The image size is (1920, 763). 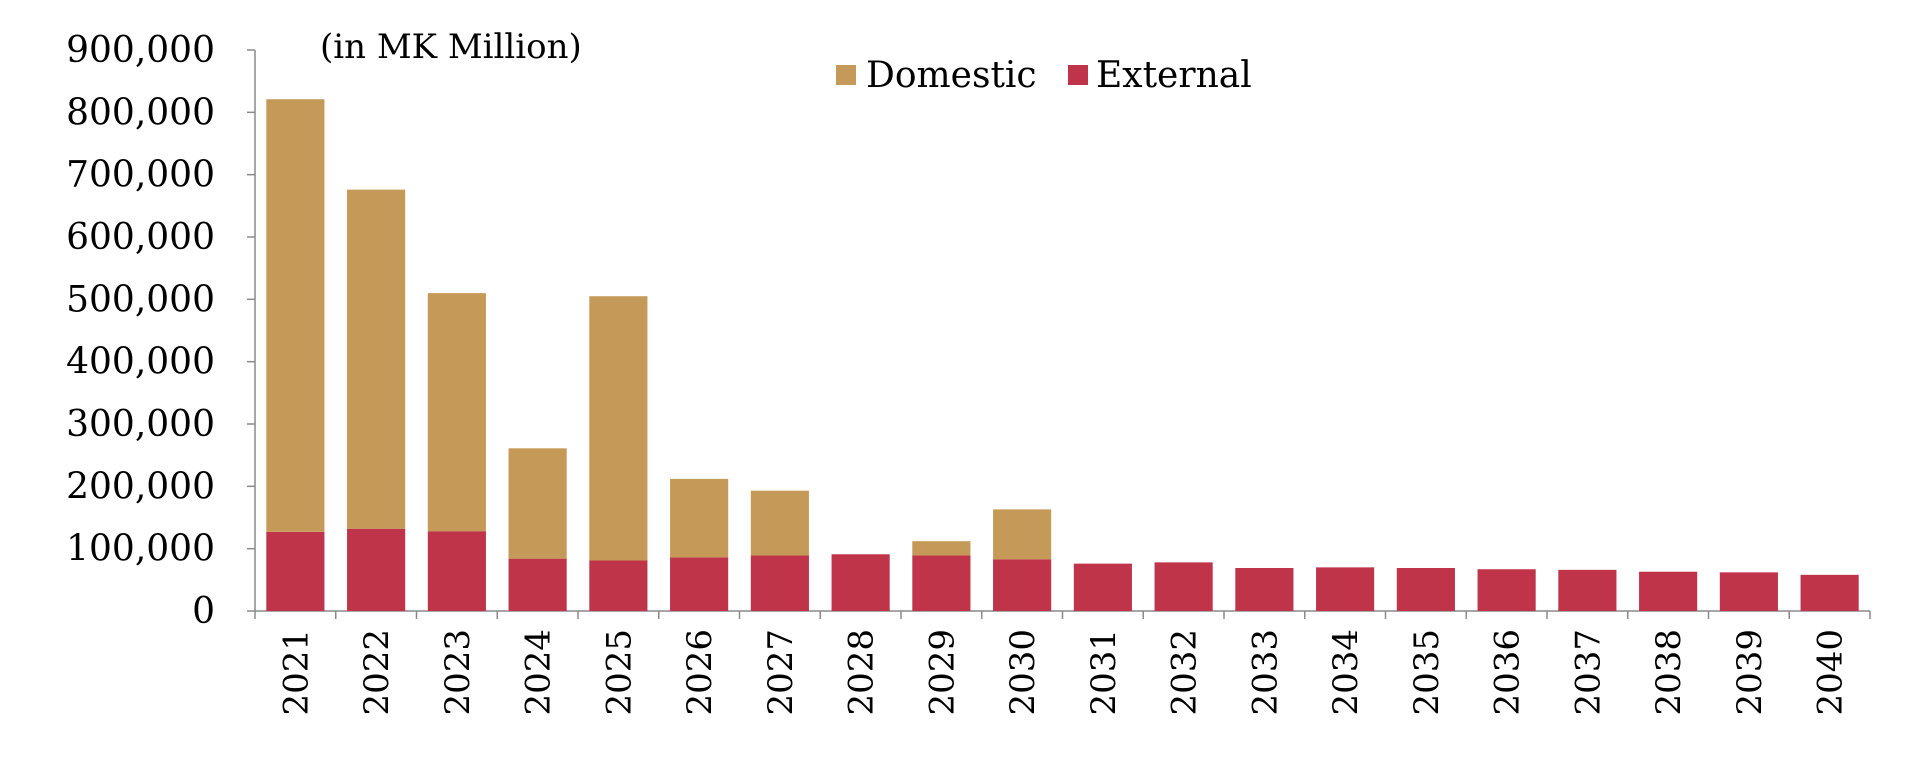 What do you see at coordinates (1102, 587) in the screenshot?
I see `bar-external-2031` at bounding box center [1102, 587].